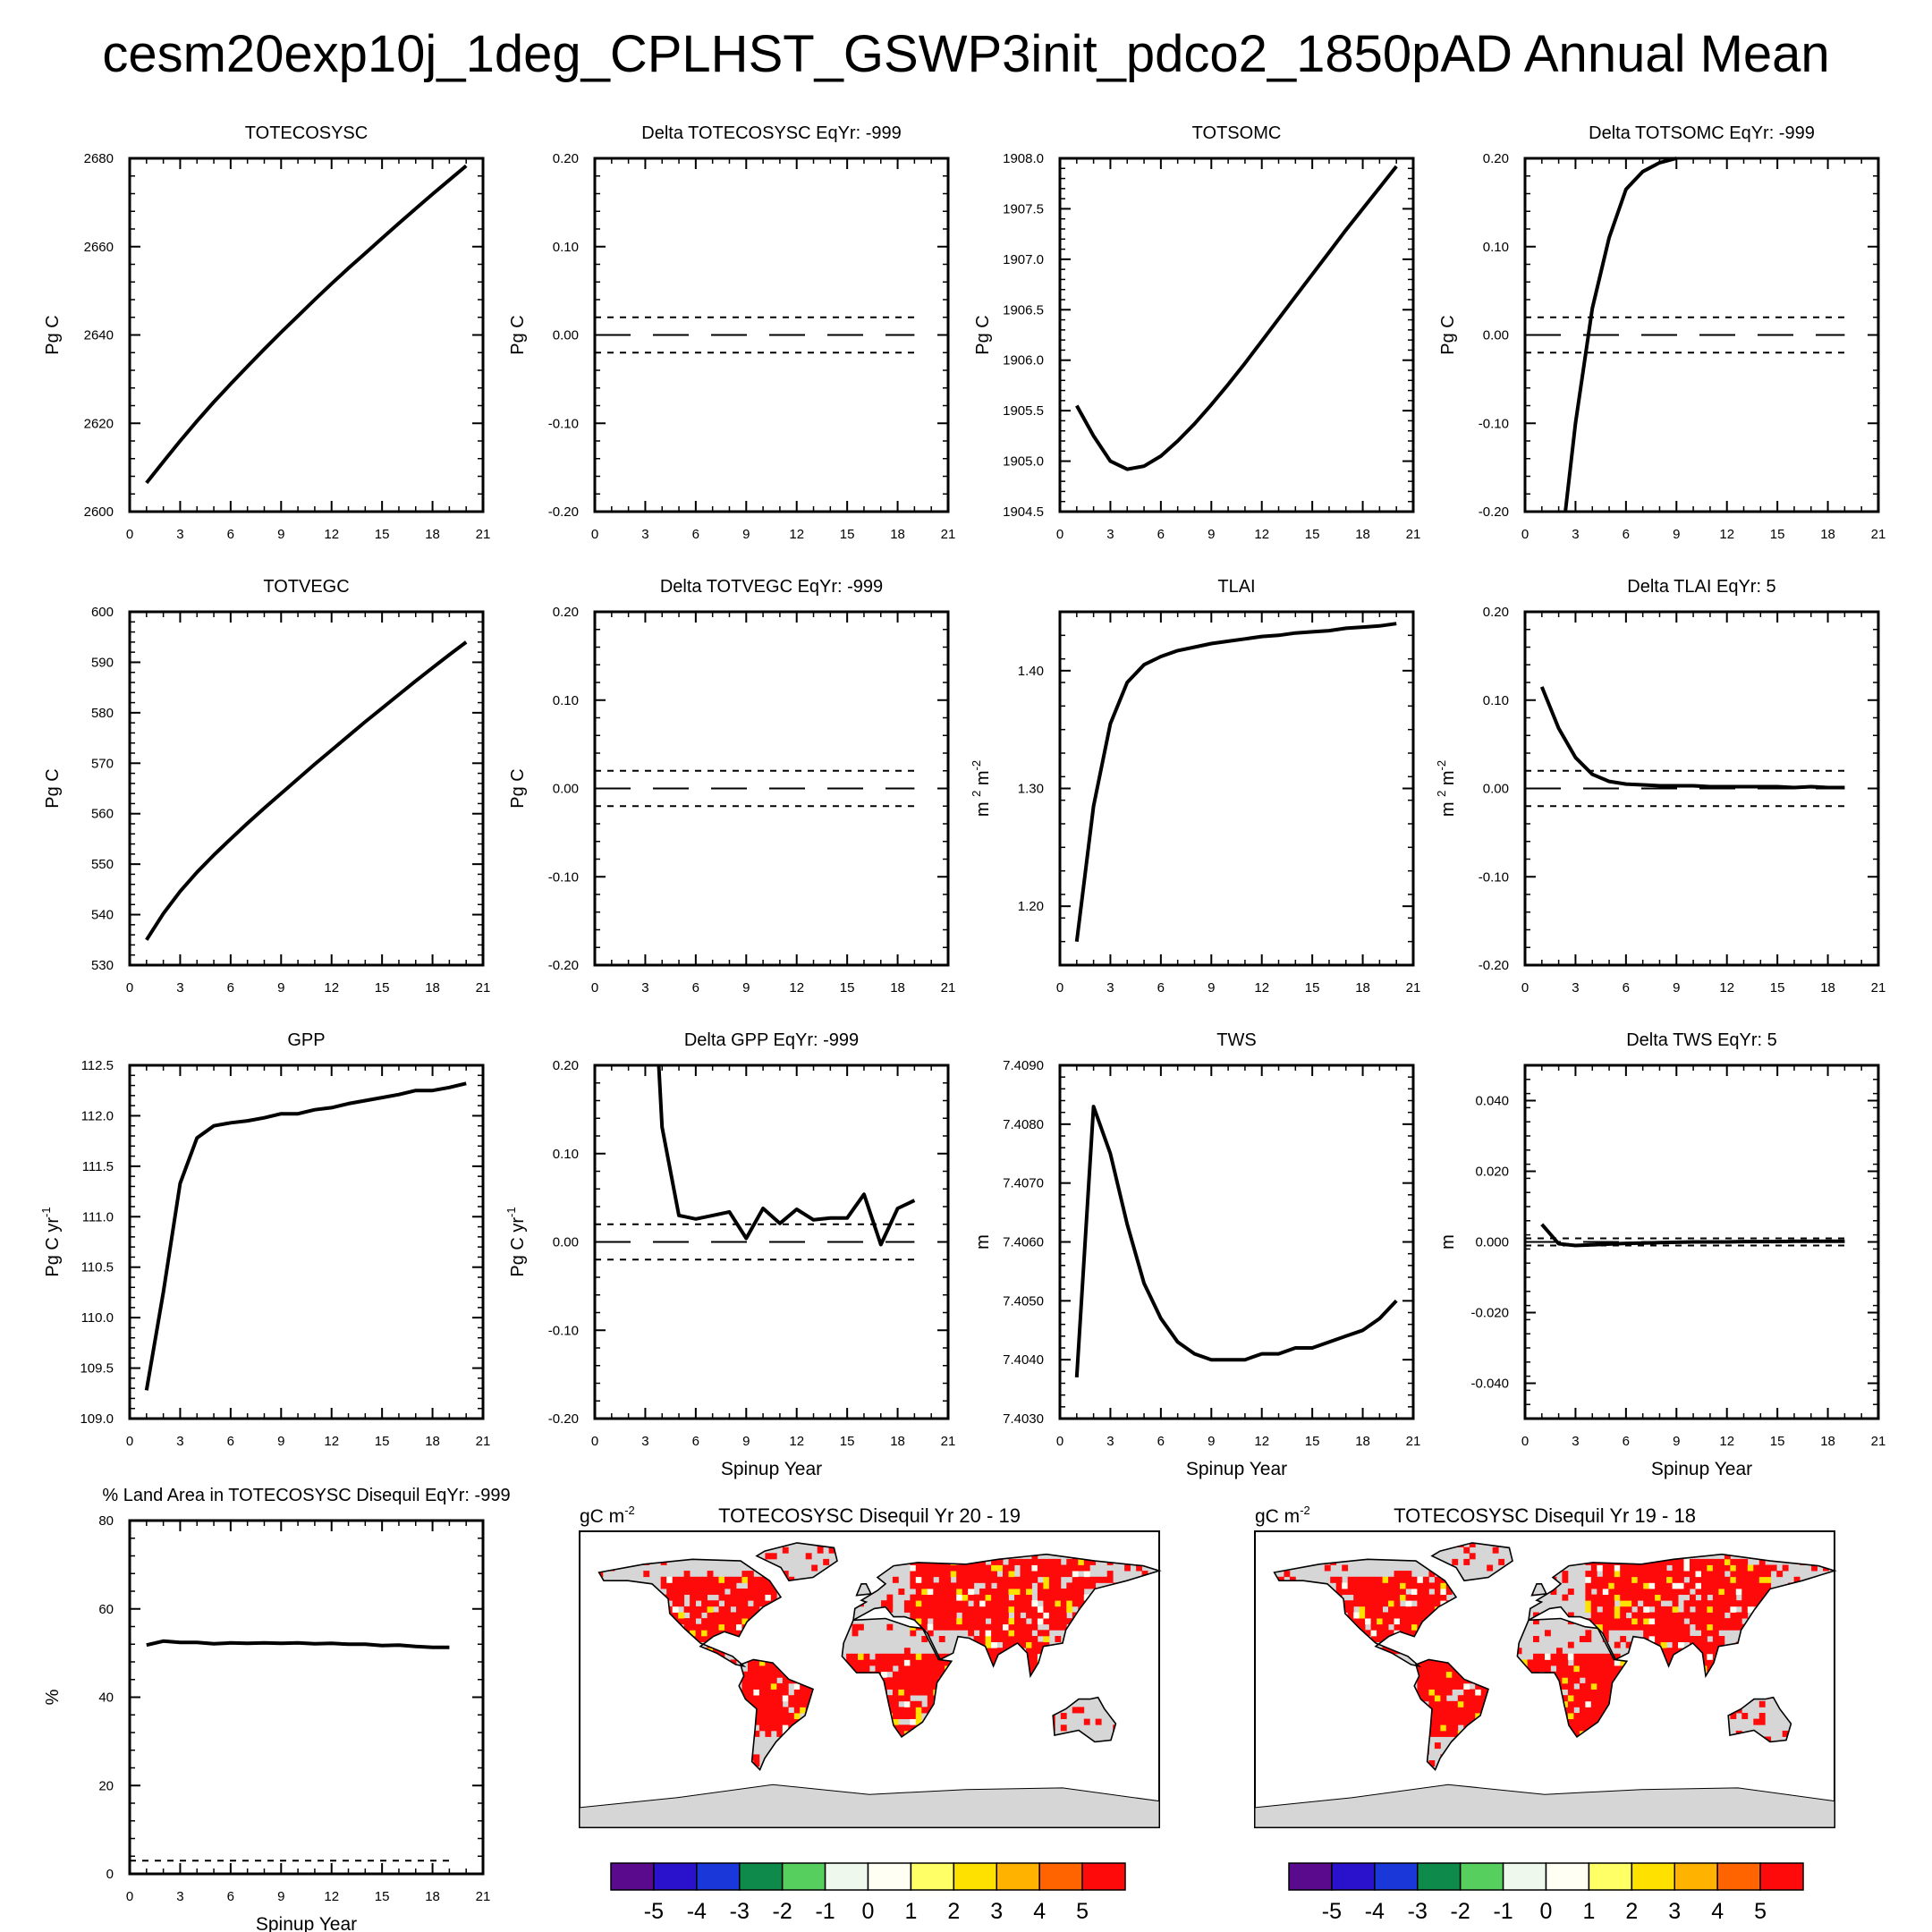 This screenshot has width=1932, height=1932. What do you see at coordinates (654, 1911) in the screenshot?
I see `colorbar-label: -5` at bounding box center [654, 1911].